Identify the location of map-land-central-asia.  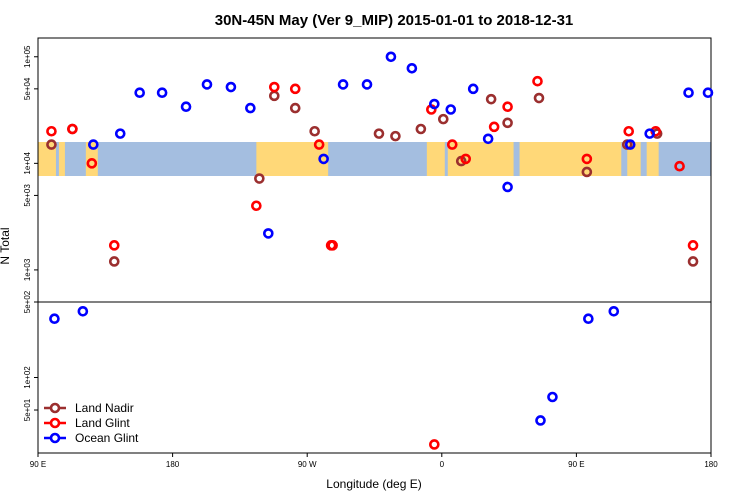
(570, 159).